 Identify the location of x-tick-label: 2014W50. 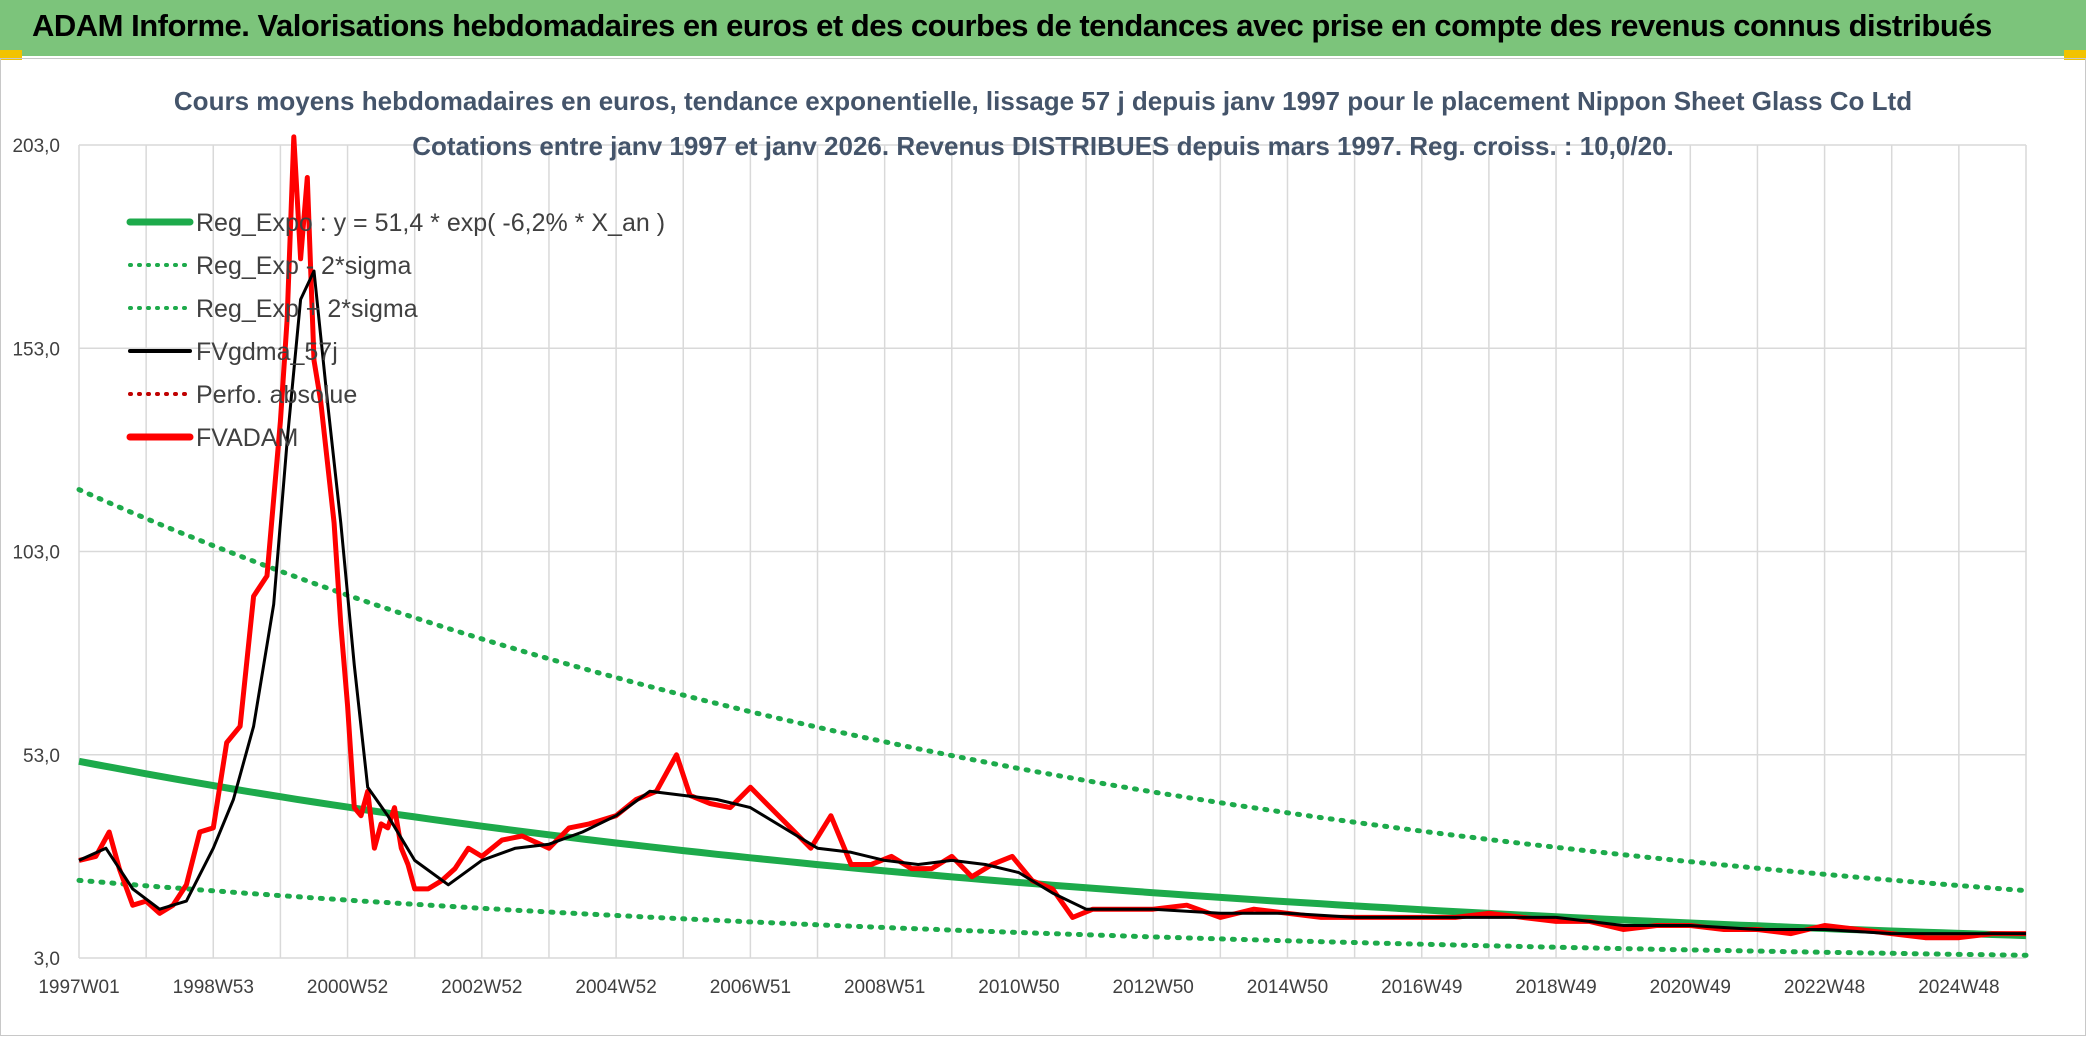
(1287, 987).